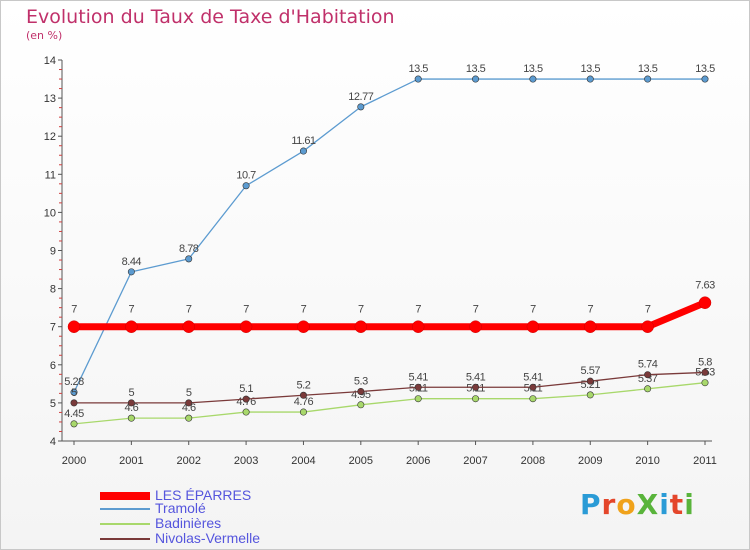  I want to click on data-label: 8.44, so click(132, 262).